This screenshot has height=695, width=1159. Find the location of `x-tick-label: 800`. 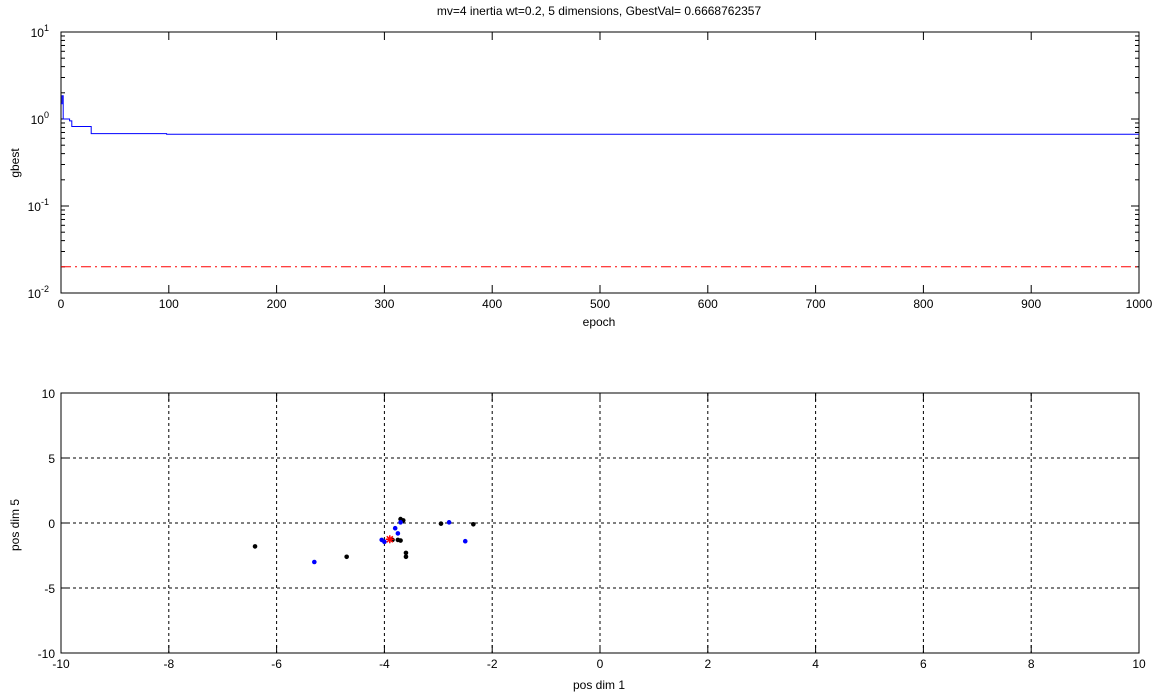

x-tick-label: 800 is located at coordinates (923, 304).